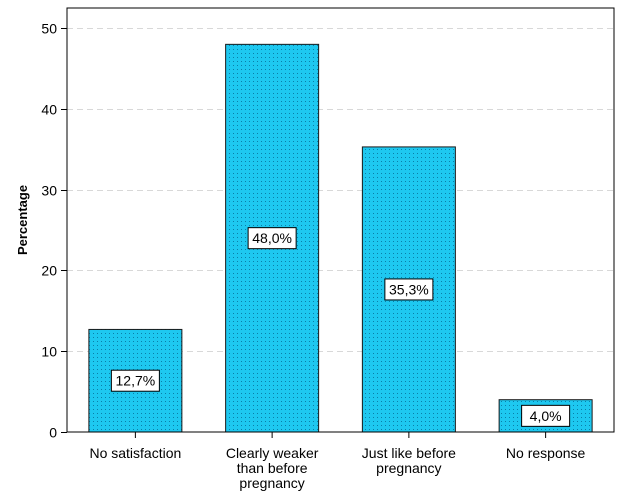 This screenshot has height=501, width=626. I want to click on y-tick-label: 40, so click(49, 110).